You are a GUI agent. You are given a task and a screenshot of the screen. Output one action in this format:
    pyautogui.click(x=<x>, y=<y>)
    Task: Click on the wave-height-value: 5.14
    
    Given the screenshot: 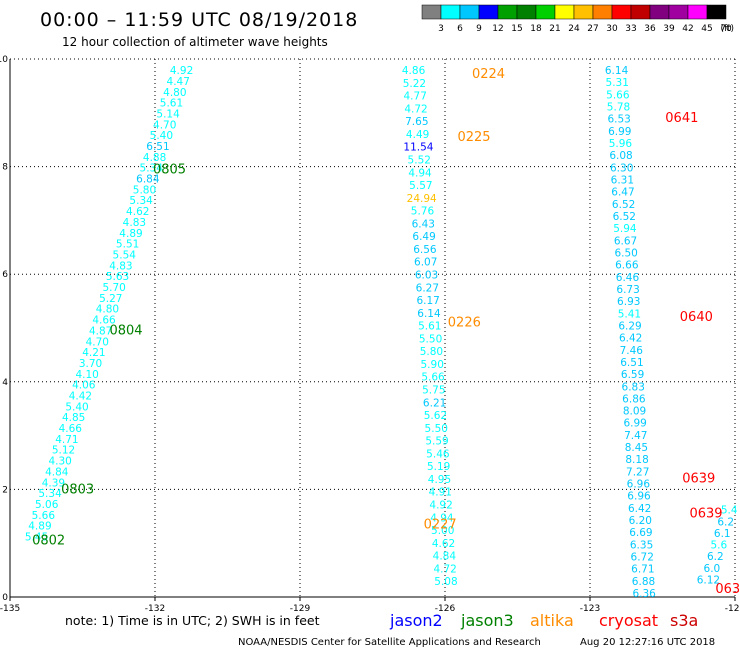 What is the action you would take?
    pyautogui.click(x=168, y=114)
    